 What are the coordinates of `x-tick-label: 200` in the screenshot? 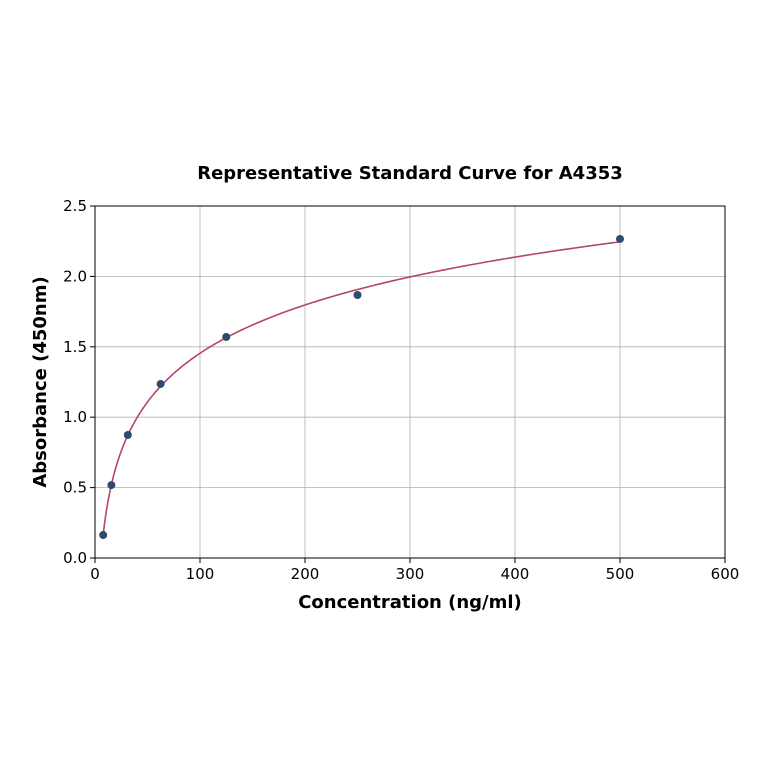 It's located at (305, 574).